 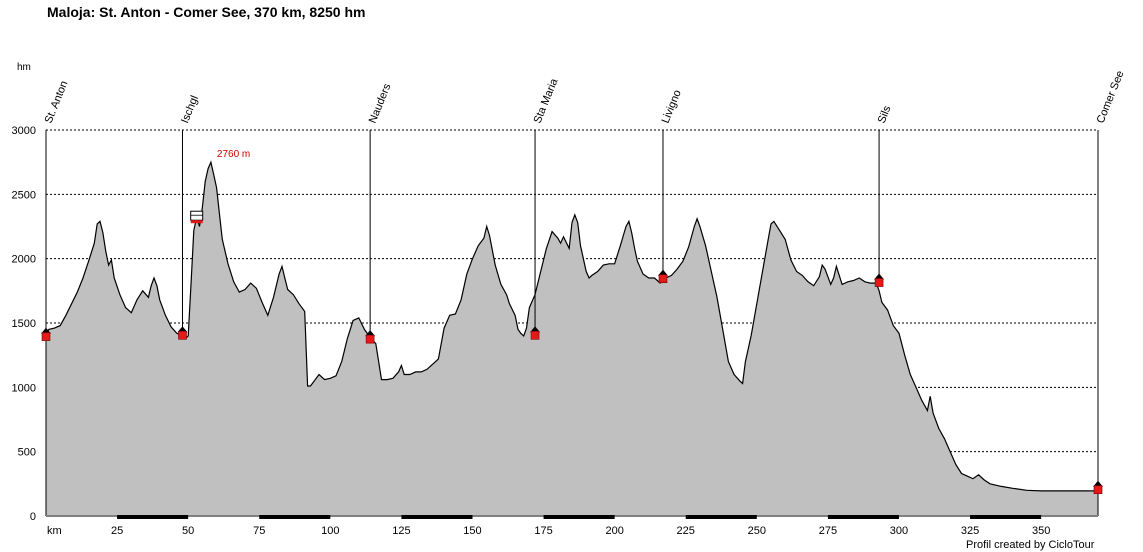 I want to click on x-tick-label: 300, so click(x=899, y=531).